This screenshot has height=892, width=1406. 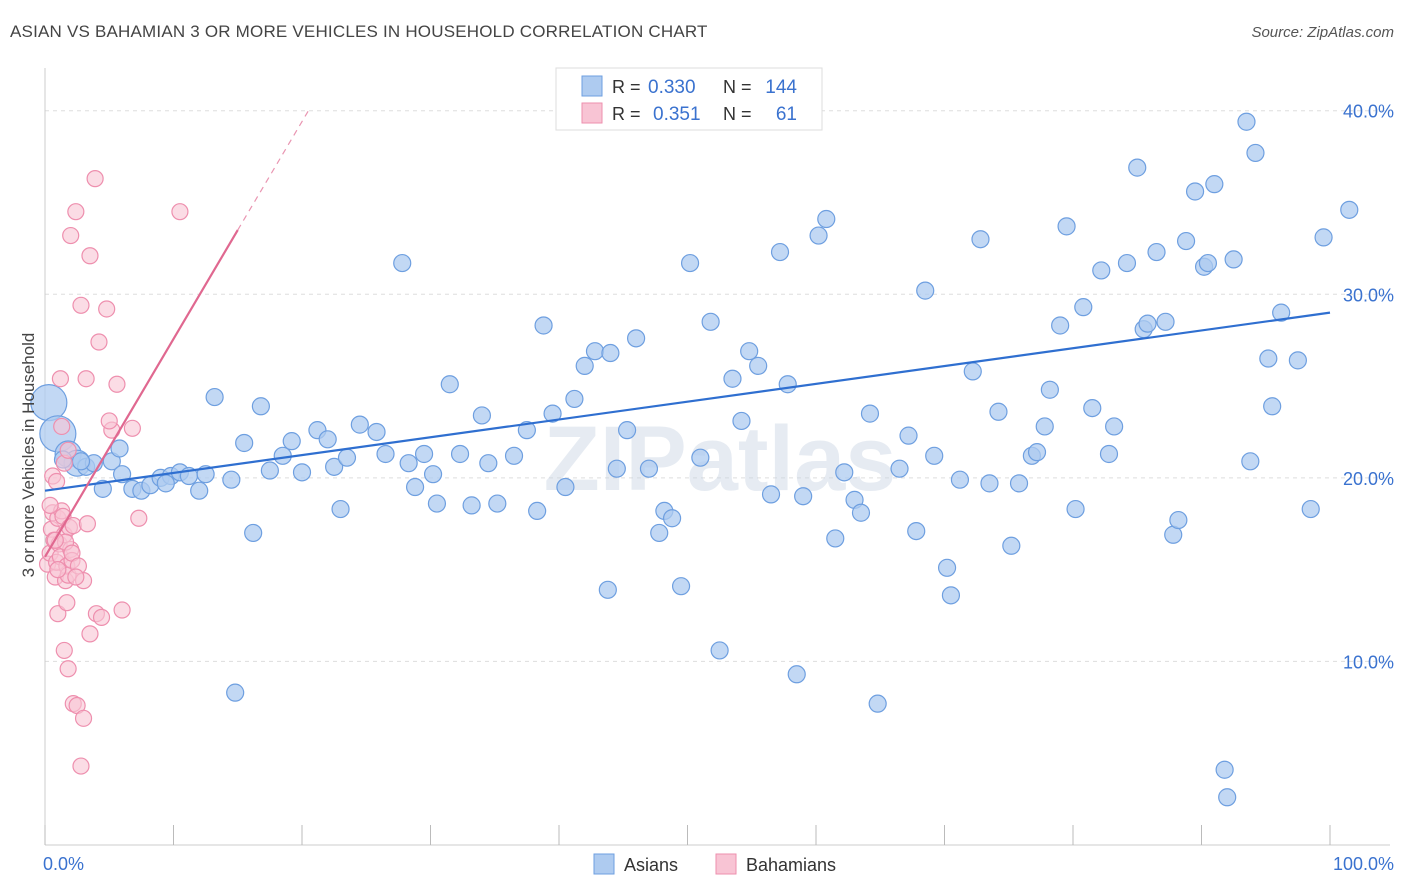 I want to click on legend-n-label-bahamians: N =, so click(x=737, y=114).